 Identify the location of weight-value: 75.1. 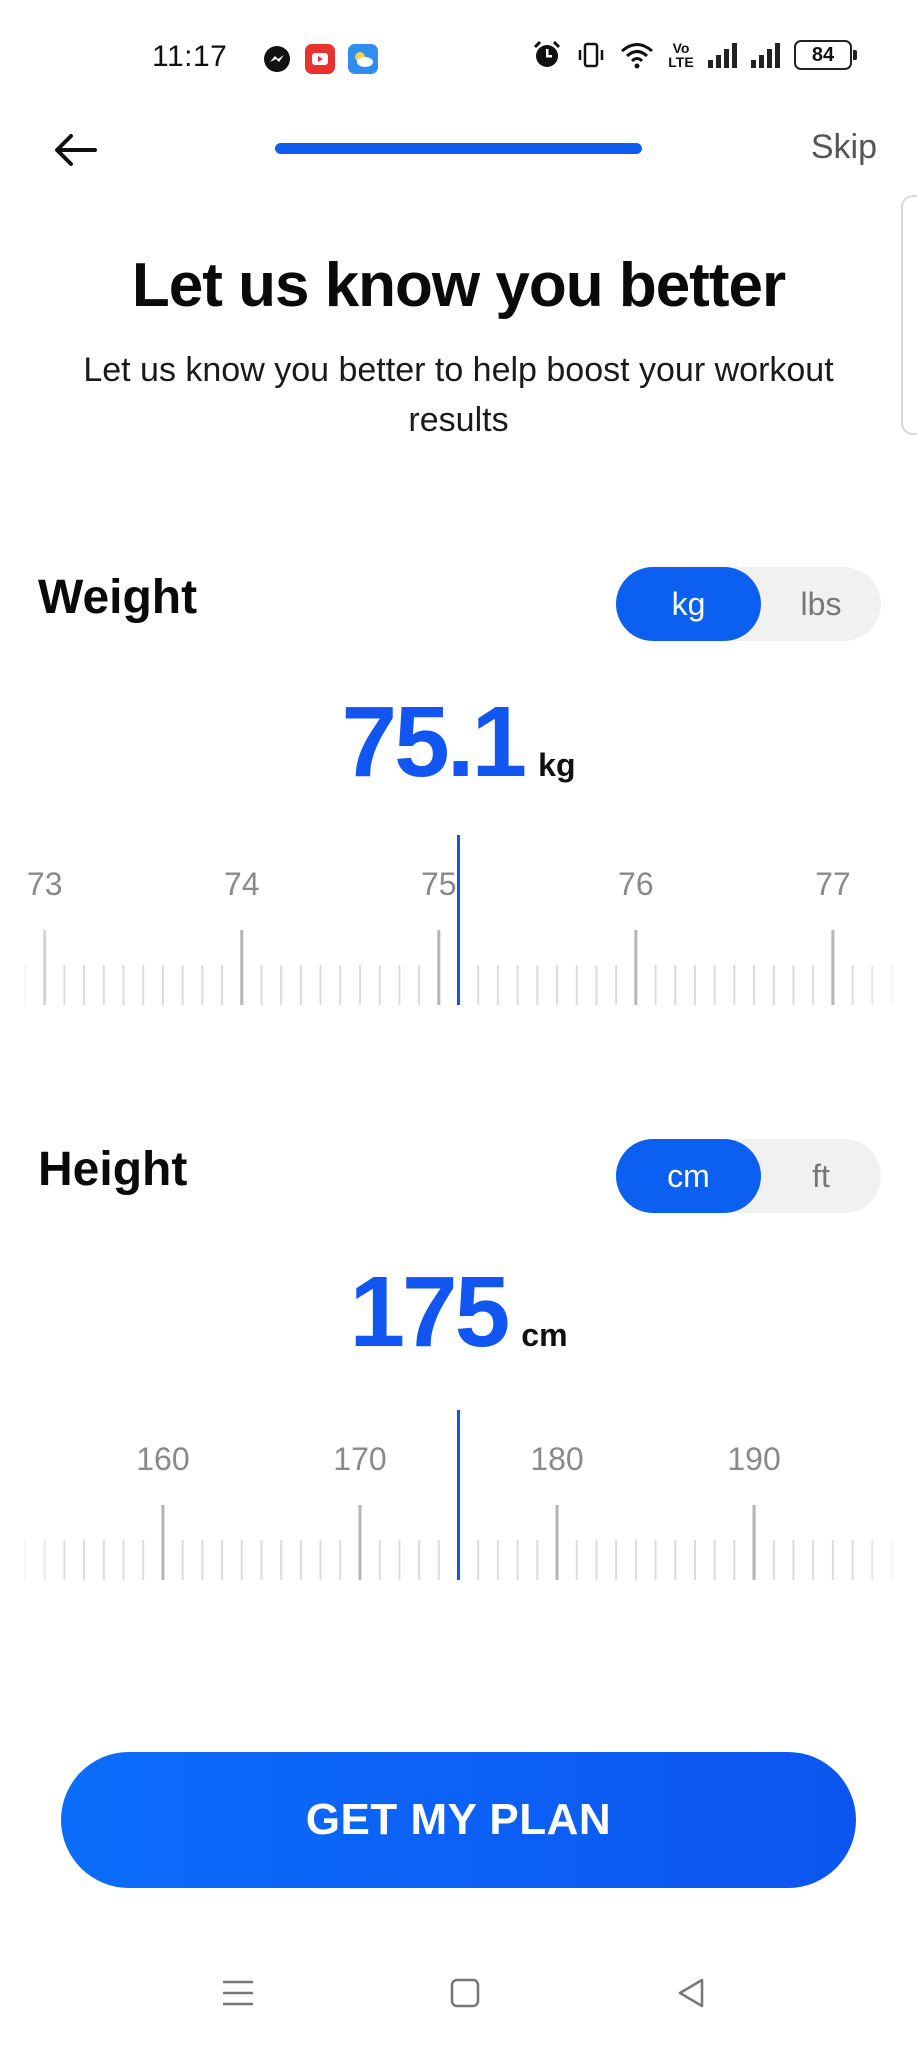
(434, 742).